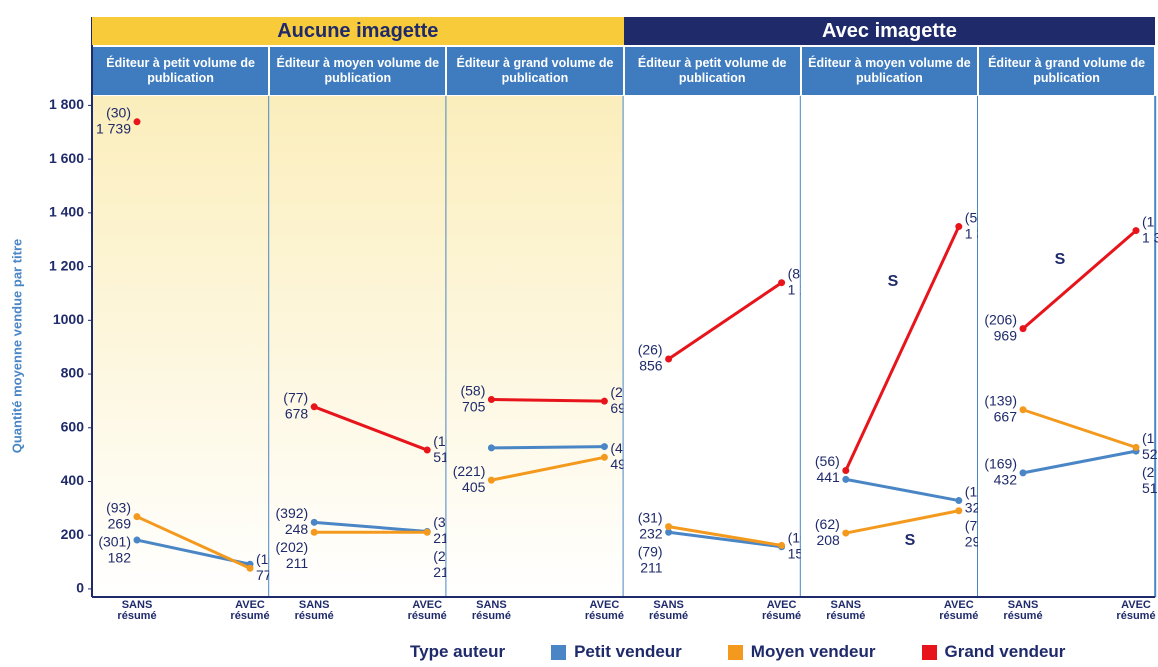 The image size is (1158, 667). I want to click on count-label: (31), so click(650, 517).